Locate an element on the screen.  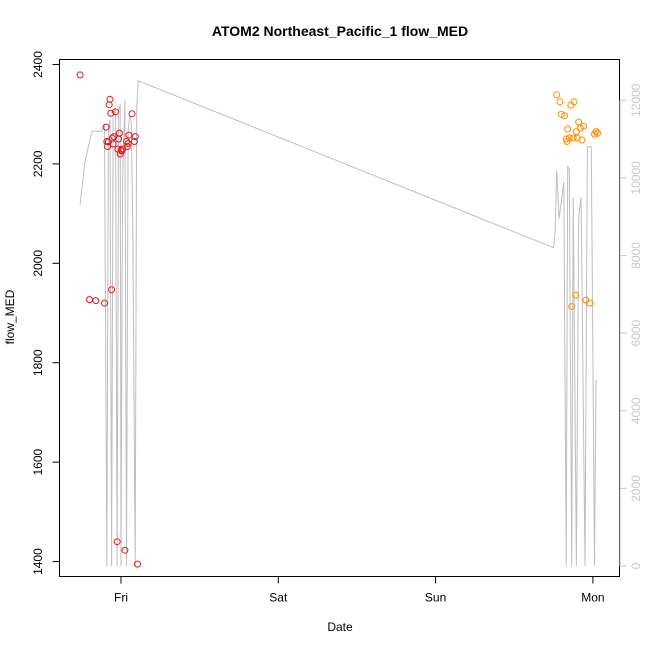
y2-tick-label: 8000 is located at coordinates (636, 255).